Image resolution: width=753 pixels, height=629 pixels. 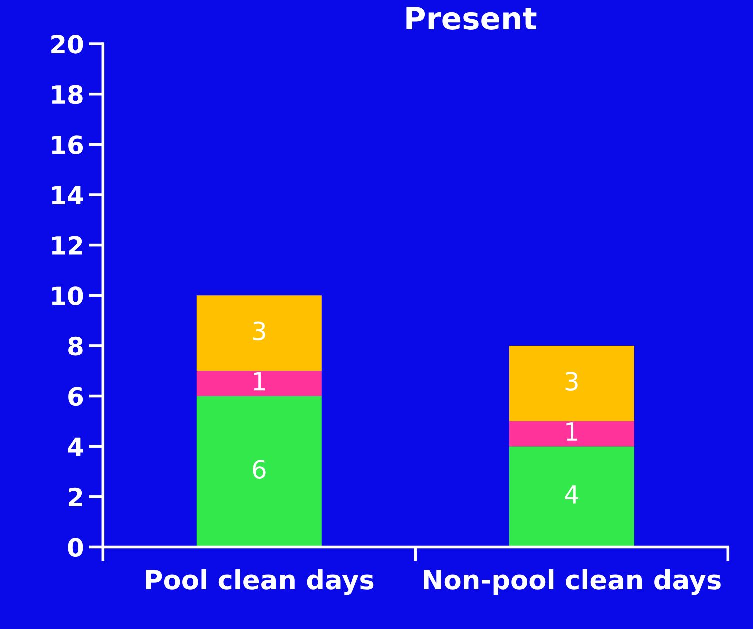 I want to click on y-tick-label: 4, so click(x=76, y=447).